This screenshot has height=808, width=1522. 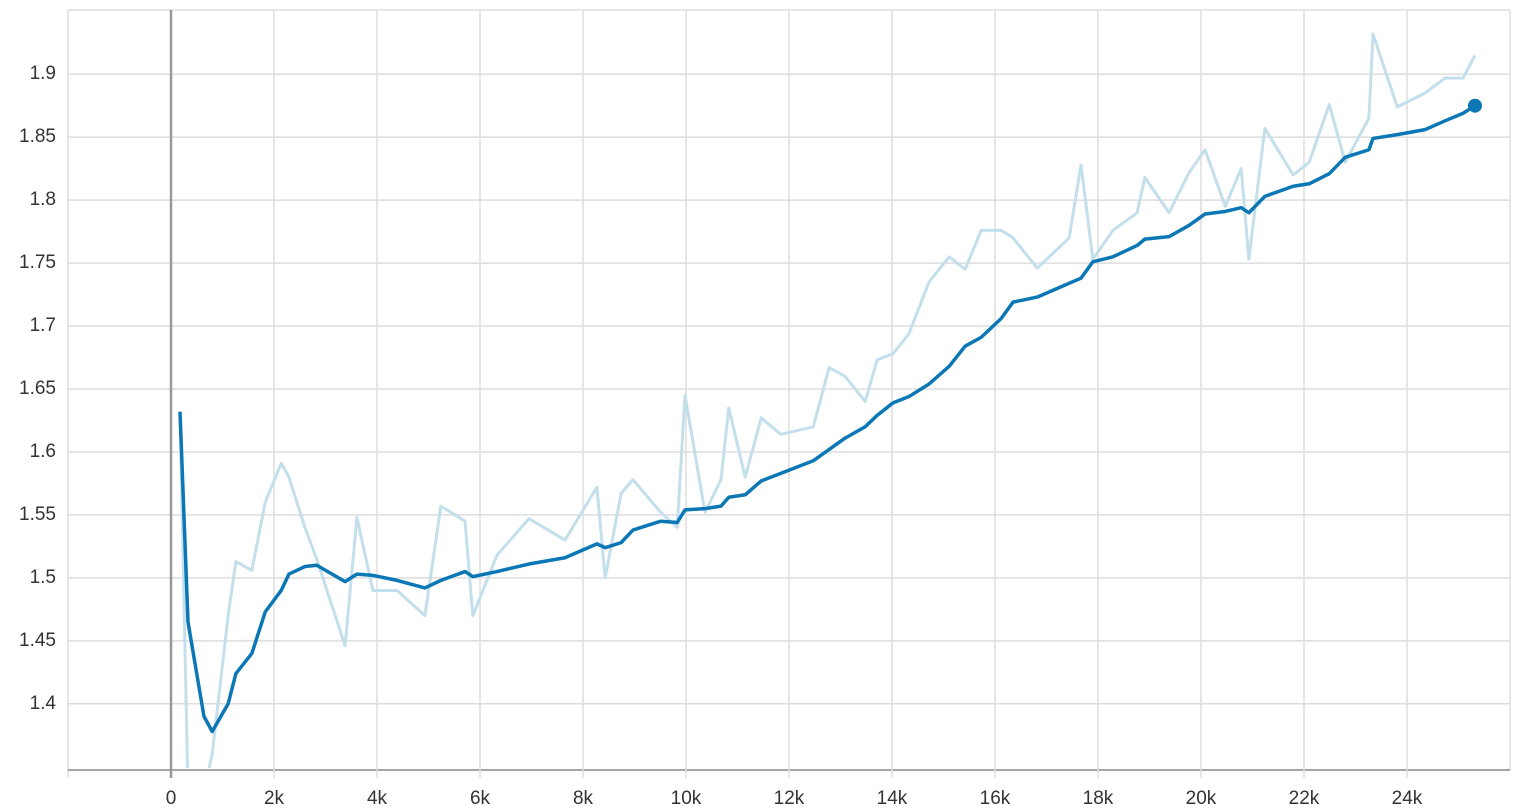 I want to click on x-tick-label: 22k, so click(x=1304, y=798).